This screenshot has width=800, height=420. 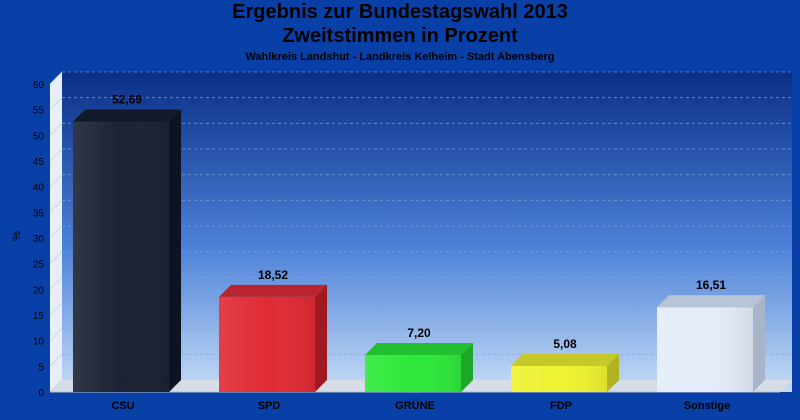 I want to click on bar-value-label: 7,20, so click(x=419, y=333).